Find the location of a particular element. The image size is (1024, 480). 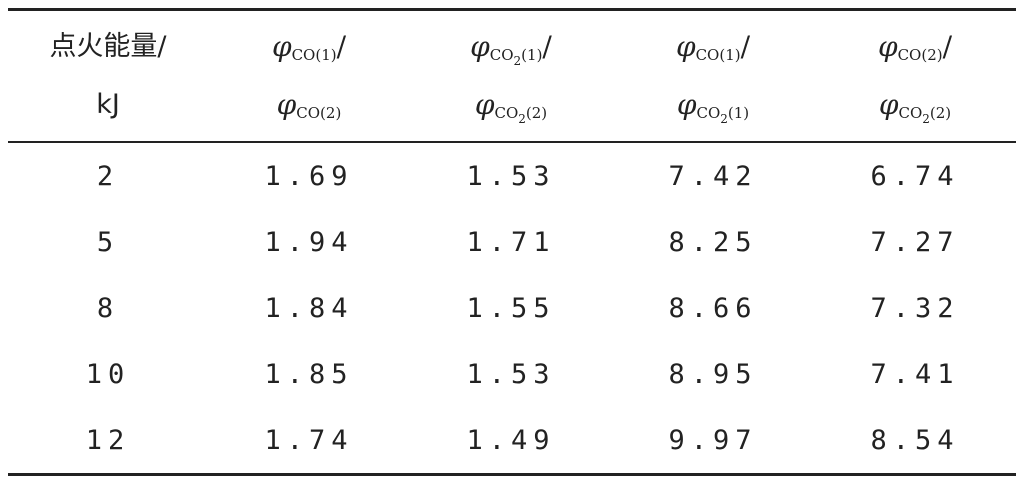

cell-ratio: 8.95 is located at coordinates (713, 374).